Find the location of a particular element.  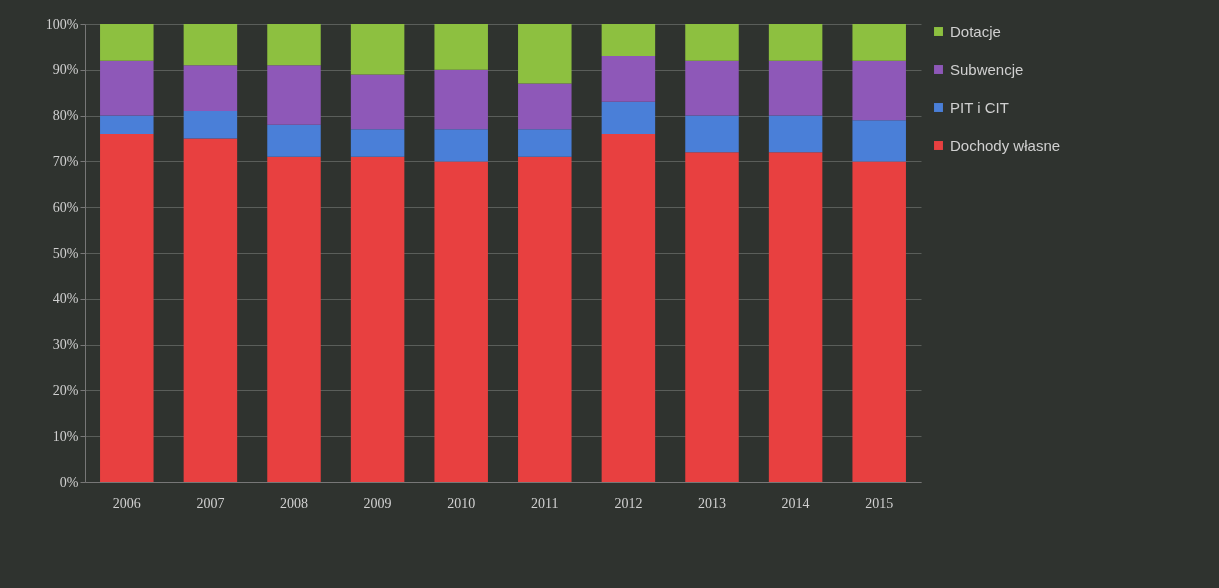

x-tick-label: 2006 is located at coordinates (126, 503).